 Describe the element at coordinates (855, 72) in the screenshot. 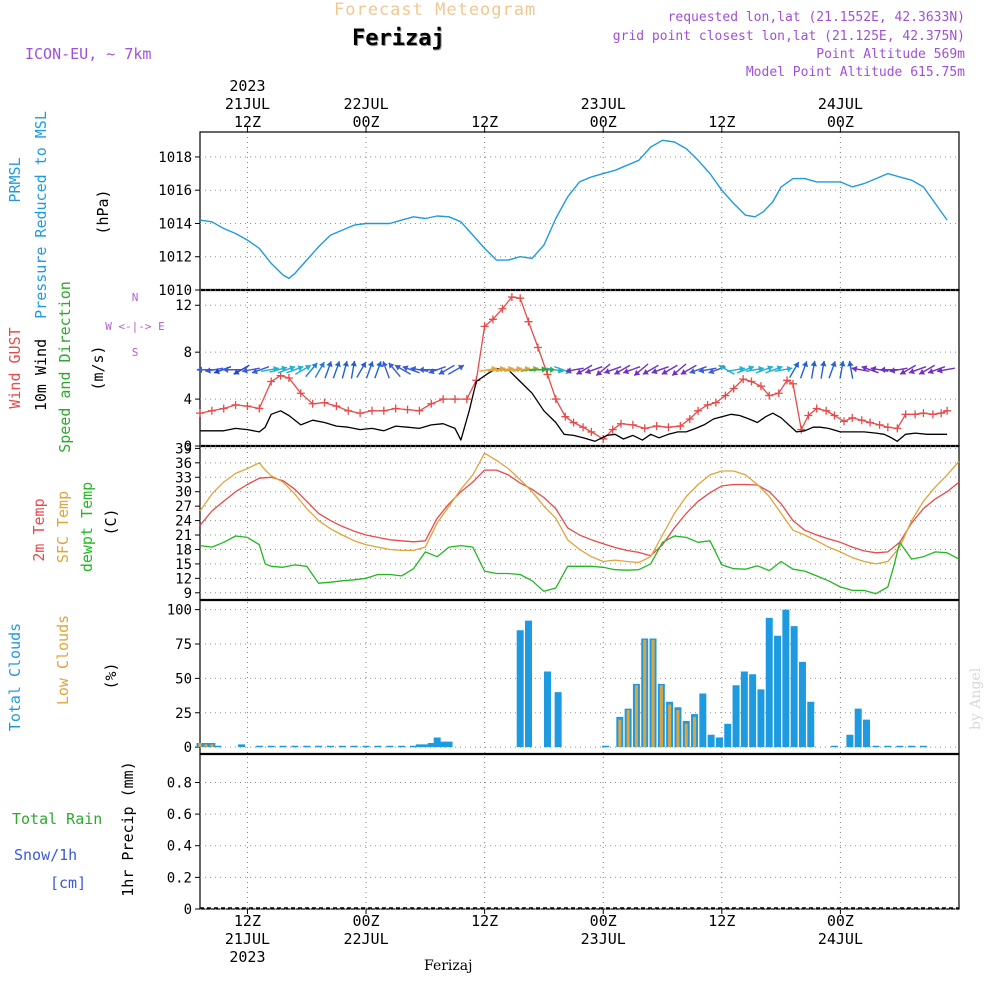

I see `model-point-altitude: Model Point Altitude 615.75m` at that location.